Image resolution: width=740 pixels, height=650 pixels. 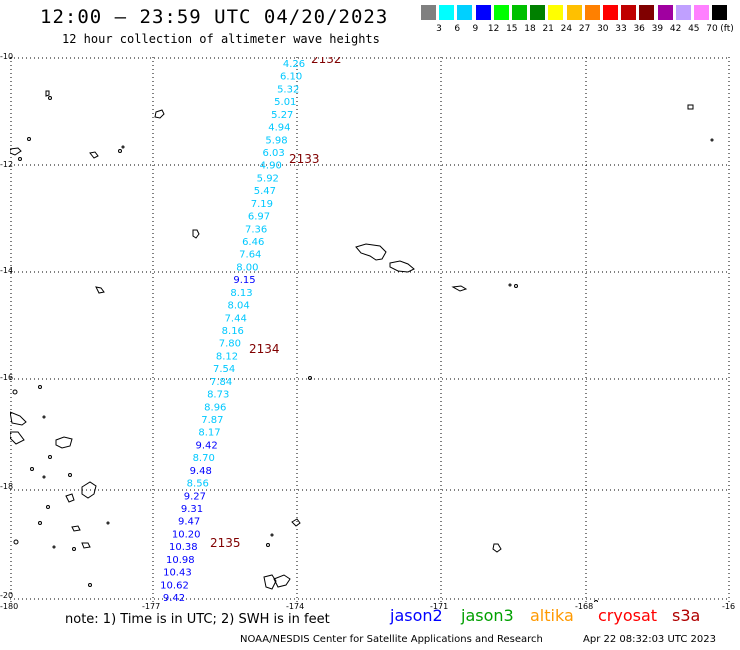 I want to click on wave-height-label: 6.46, so click(x=253, y=242).